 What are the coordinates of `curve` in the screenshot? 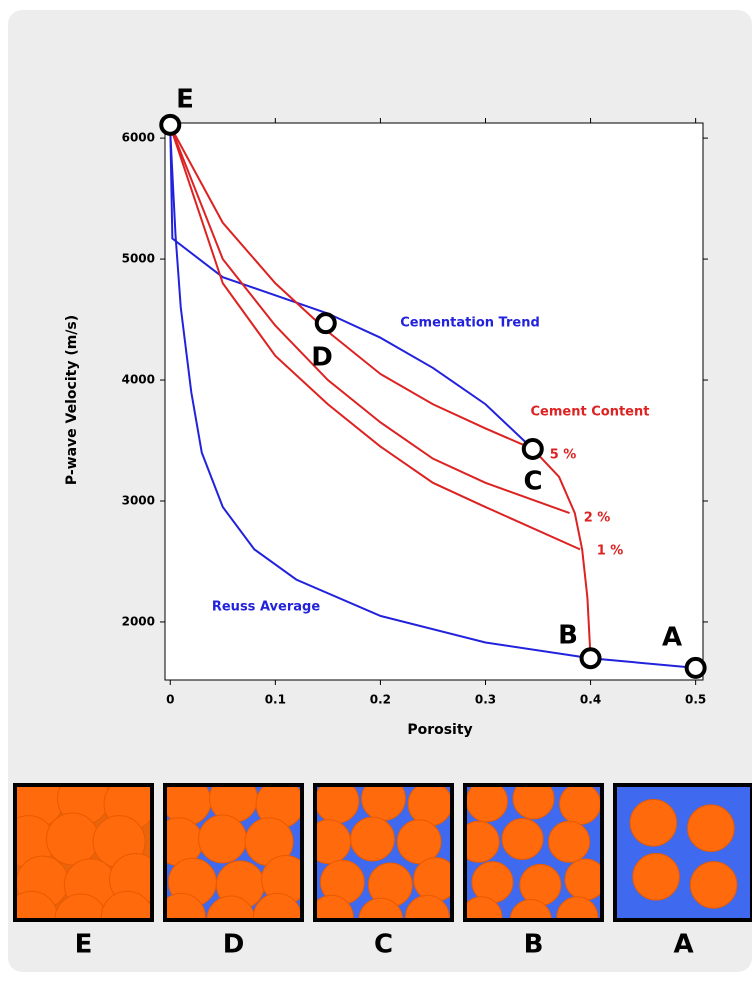 It's located at (562, 553).